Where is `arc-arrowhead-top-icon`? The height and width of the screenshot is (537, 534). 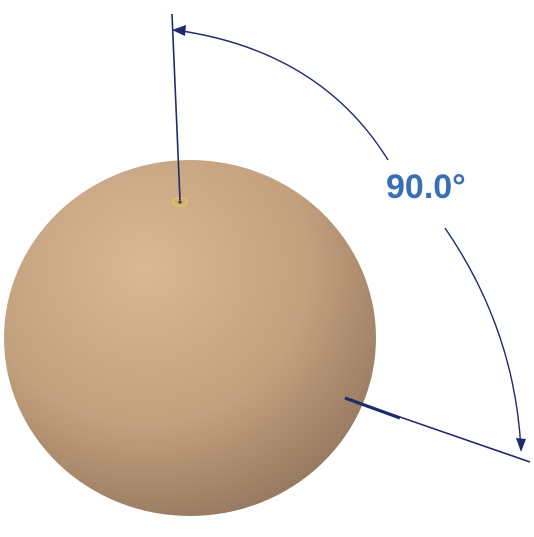
arc-arrowhead-top-icon is located at coordinates (179, 30).